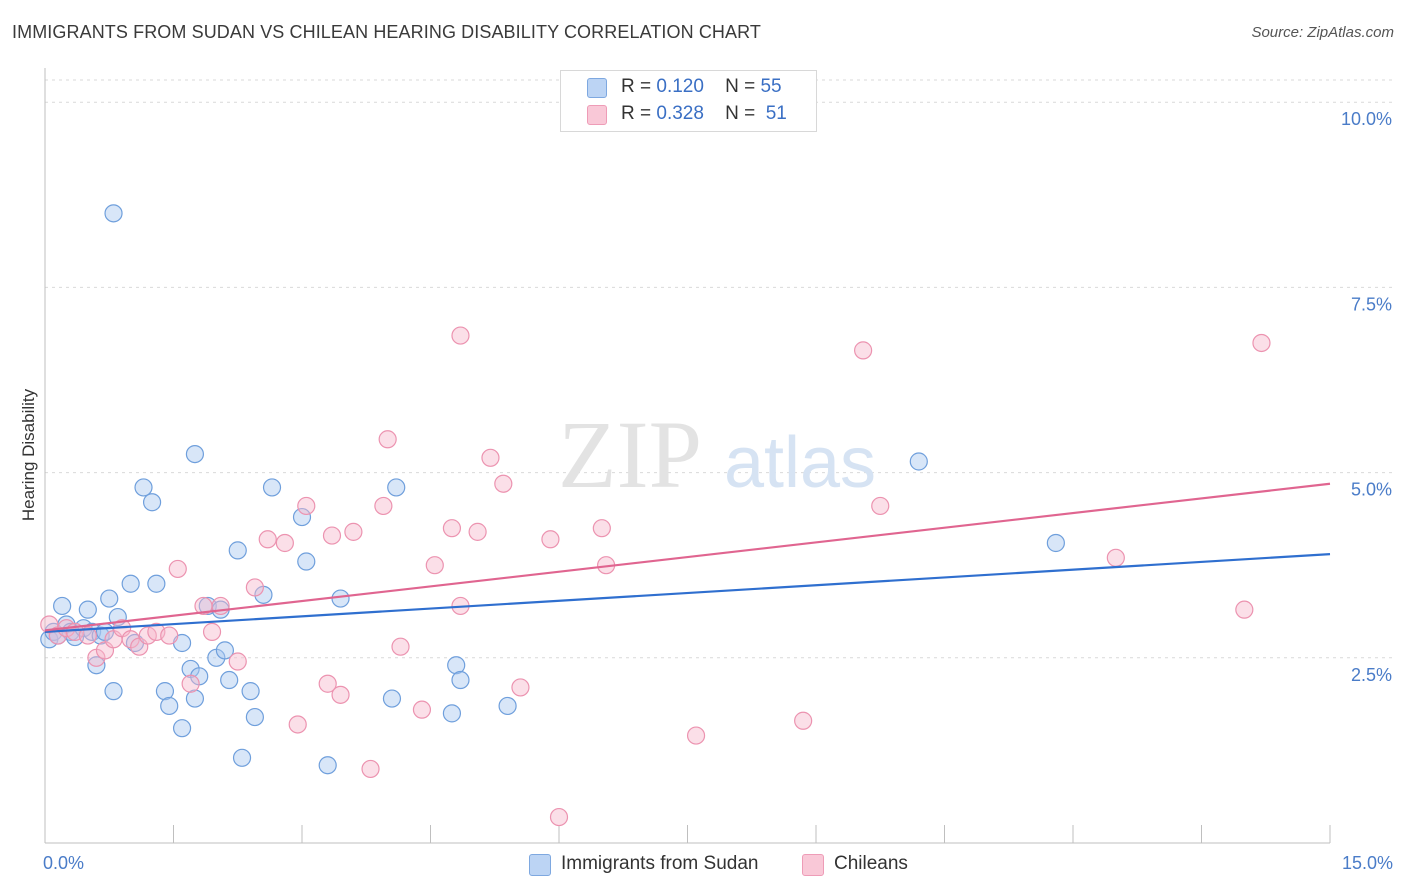  Describe the element at coordinates (680, 86) in the screenshot. I see `legend-r-value: 0.120` at that location.